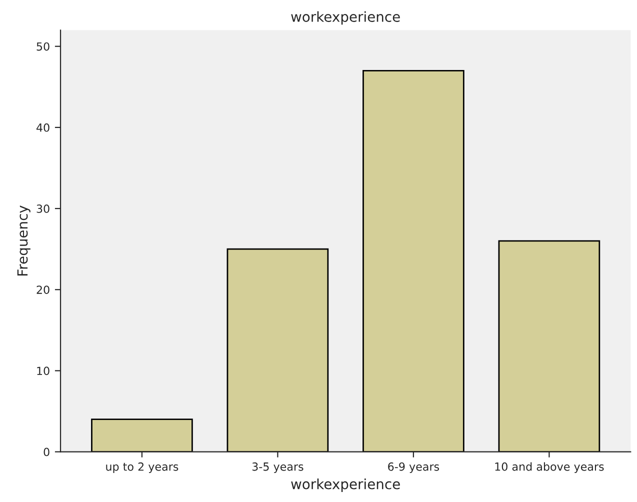 This screenshot has width=637, height=502. Describe the element at coordinates (414, 467) in the screenshot. I see `x-tick-label: 6-9 years` at that location.